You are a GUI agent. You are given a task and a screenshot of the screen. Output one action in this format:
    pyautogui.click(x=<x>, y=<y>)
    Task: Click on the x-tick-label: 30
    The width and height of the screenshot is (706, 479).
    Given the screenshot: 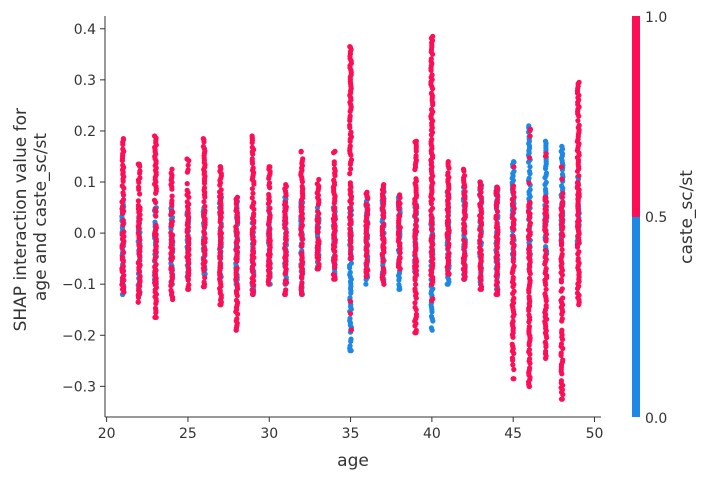 What is the action you would take?
    pyautogui.click(x=269, y=434)
    